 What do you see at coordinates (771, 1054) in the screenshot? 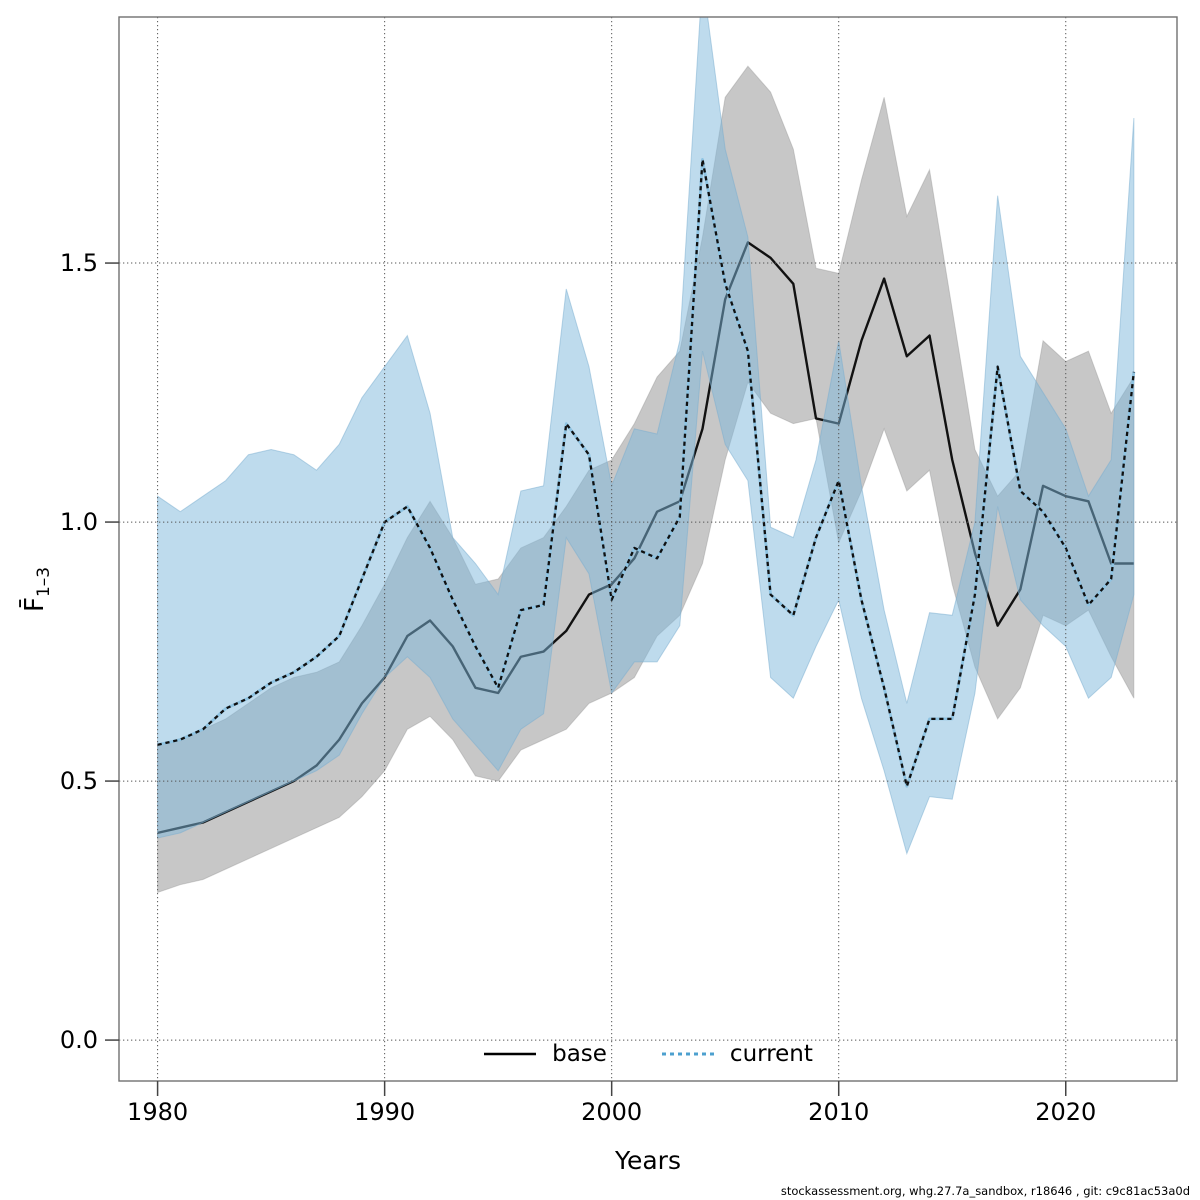
I see `legend-current-label: current` at bounding box center [771, 1054].